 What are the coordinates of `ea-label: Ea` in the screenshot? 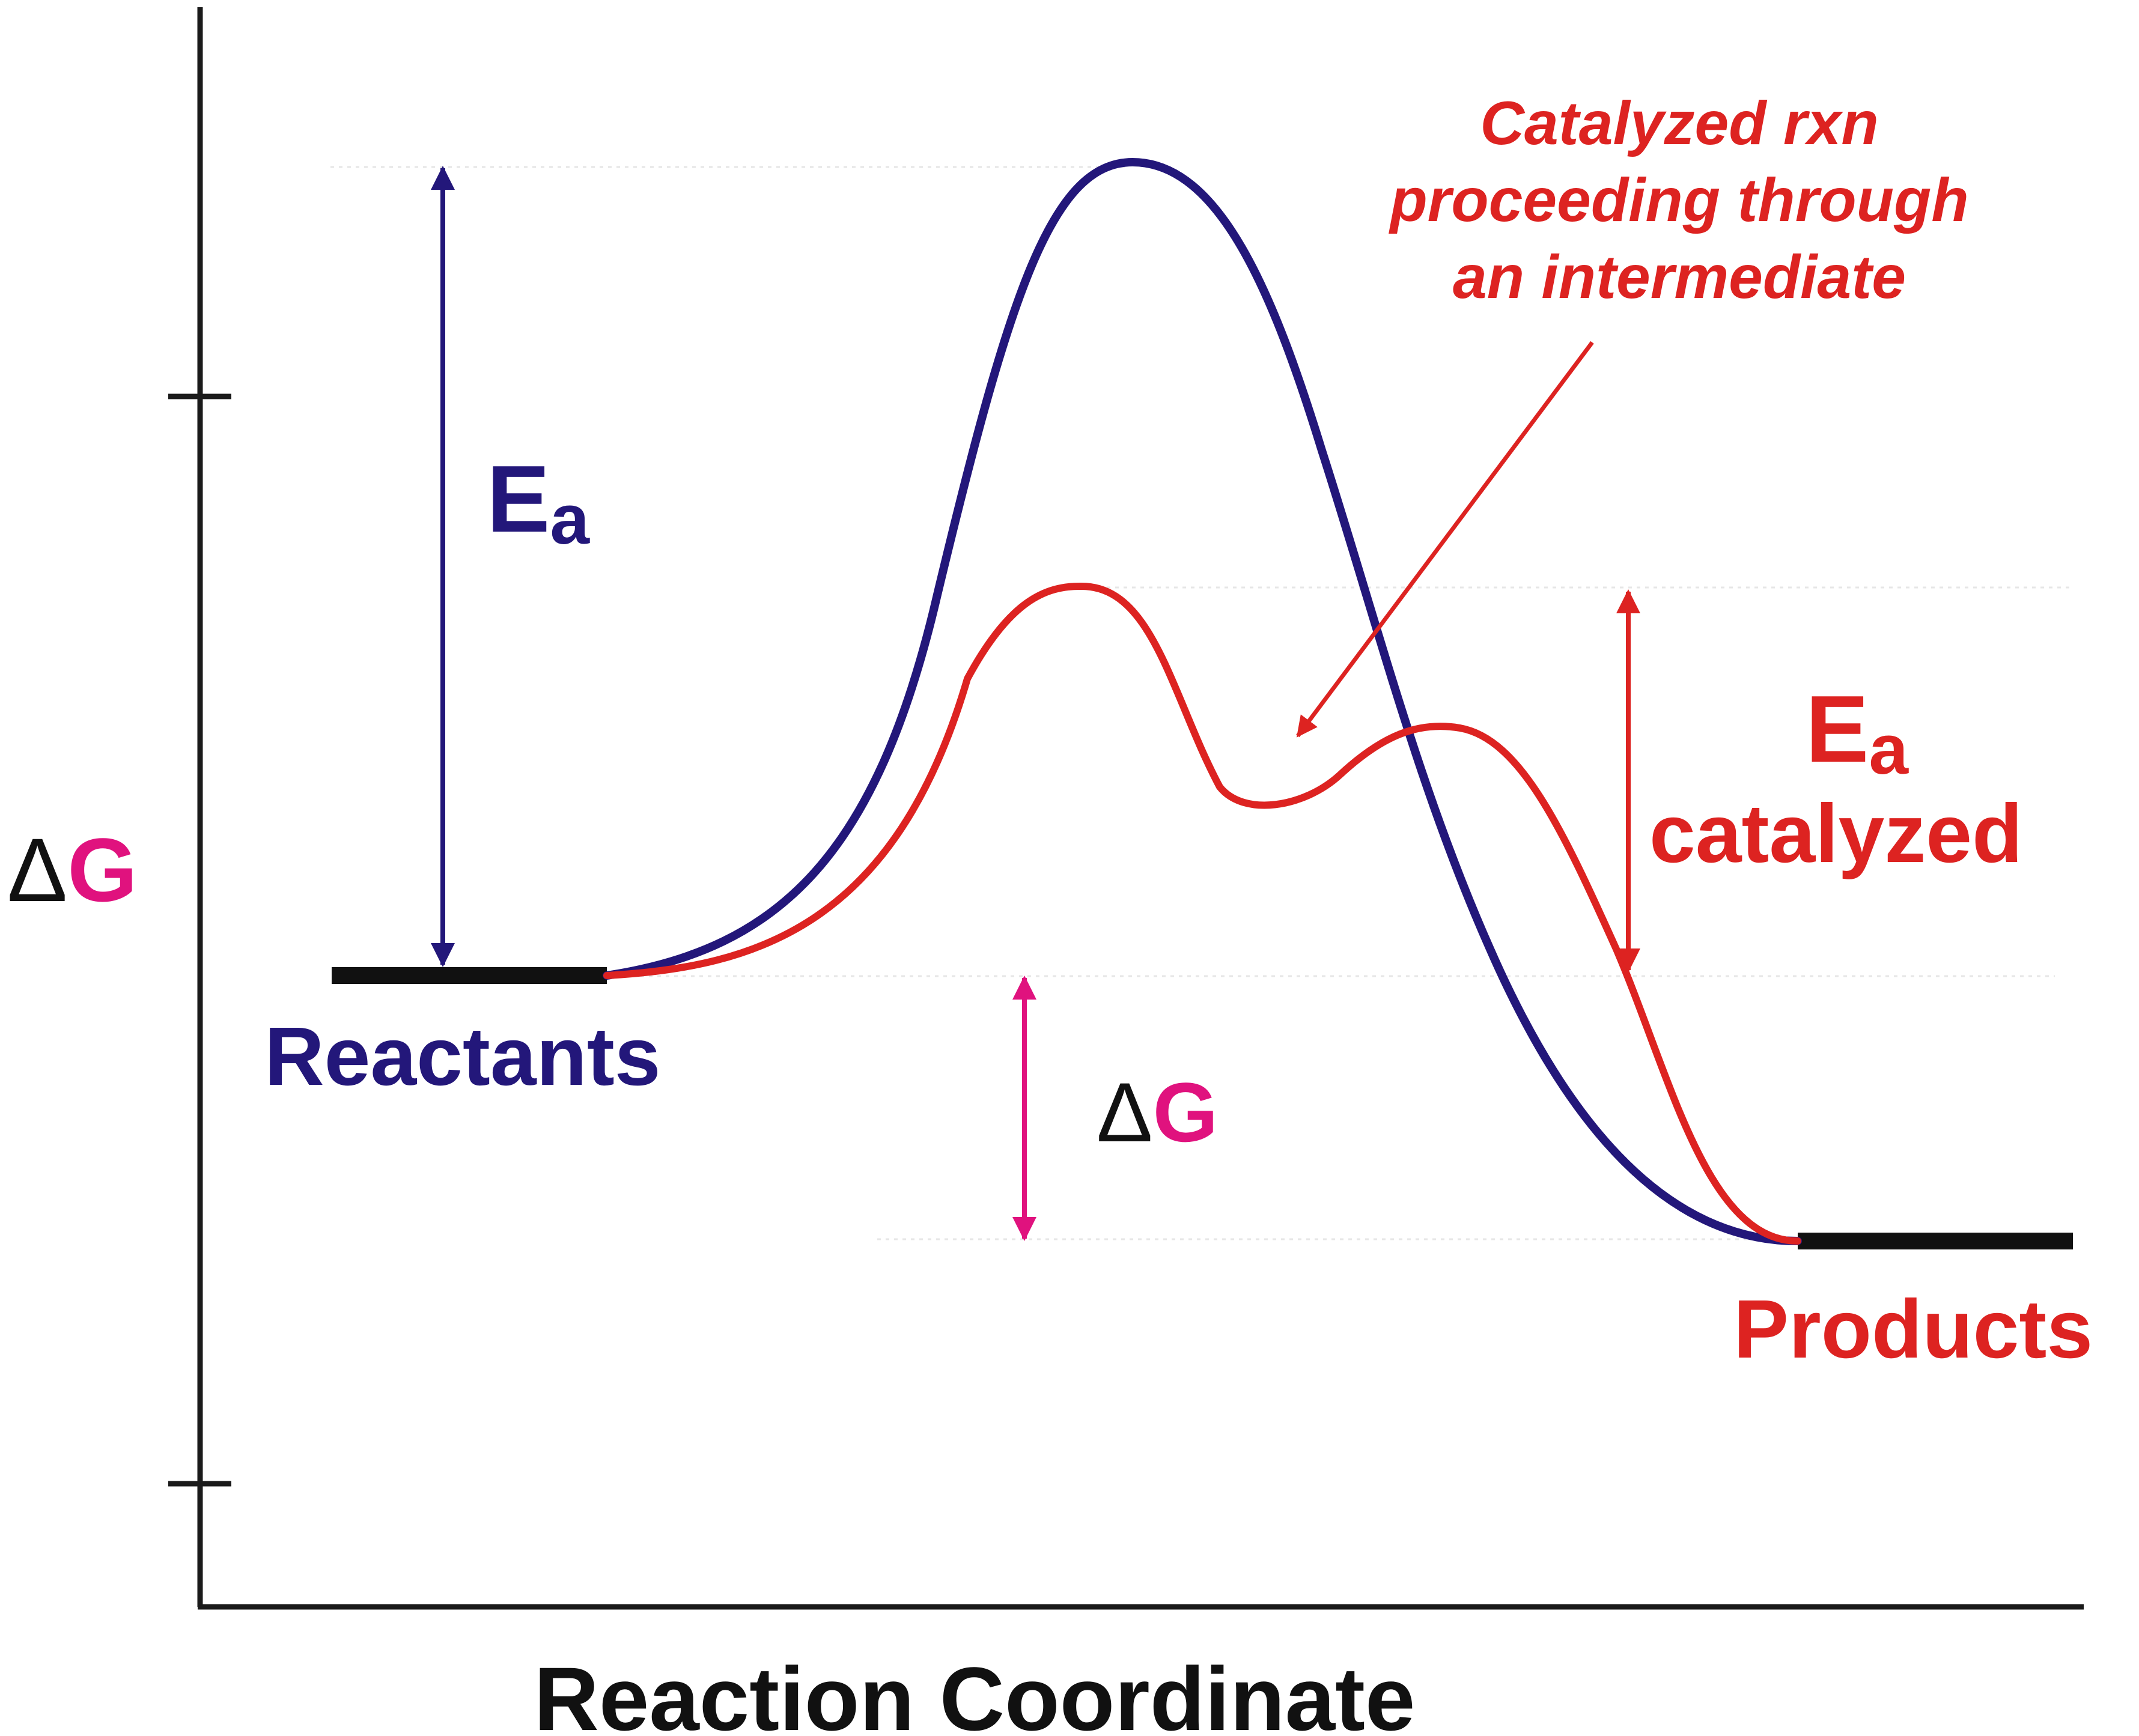 It's located at (539, 502).